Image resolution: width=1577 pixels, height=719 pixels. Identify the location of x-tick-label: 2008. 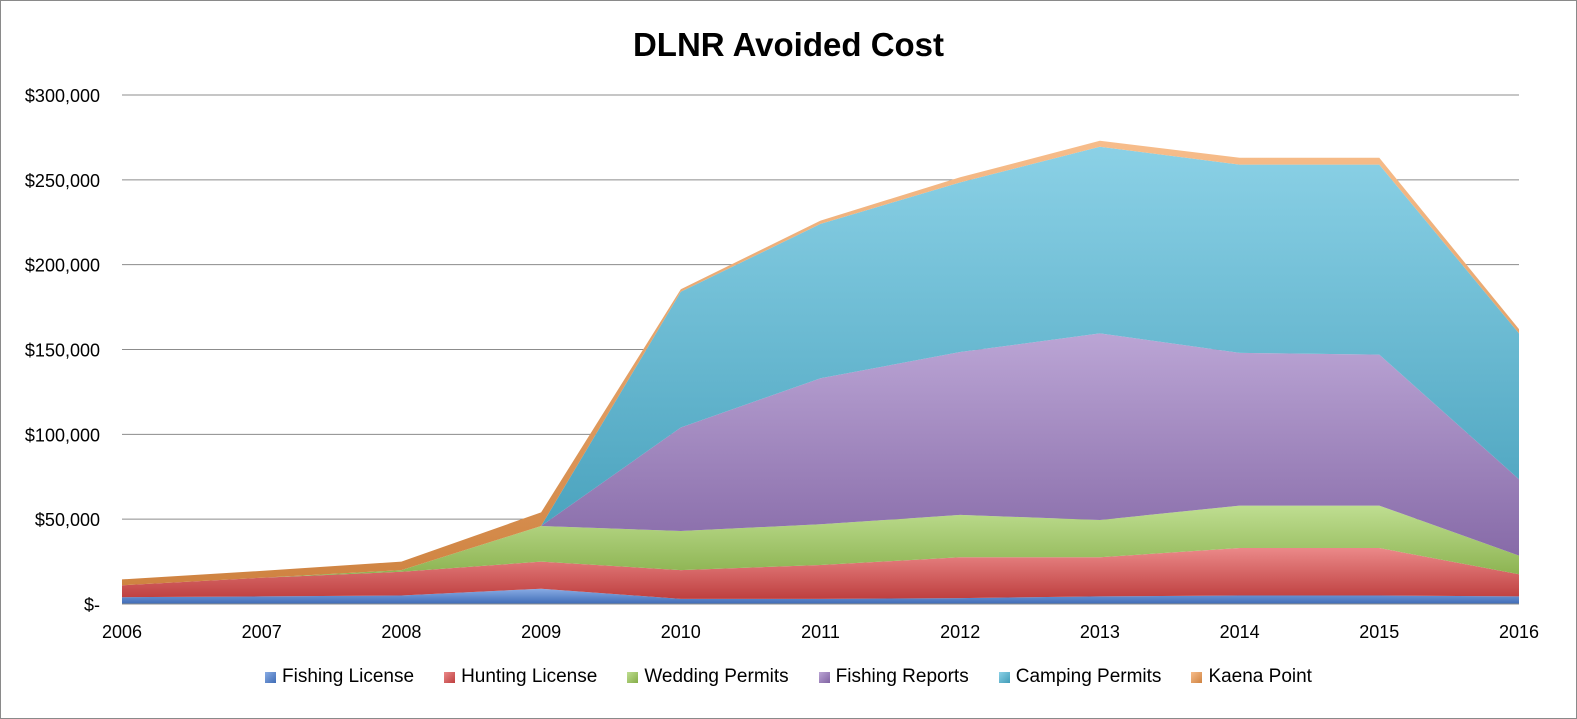
(401, 632).